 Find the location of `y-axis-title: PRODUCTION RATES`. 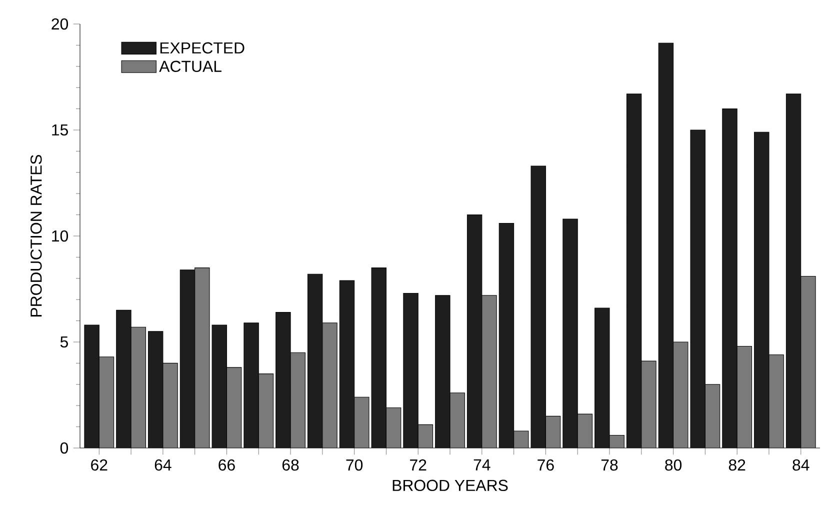

y-axis-title: PRODUCTION RATES is located at coordinates (36, 235).